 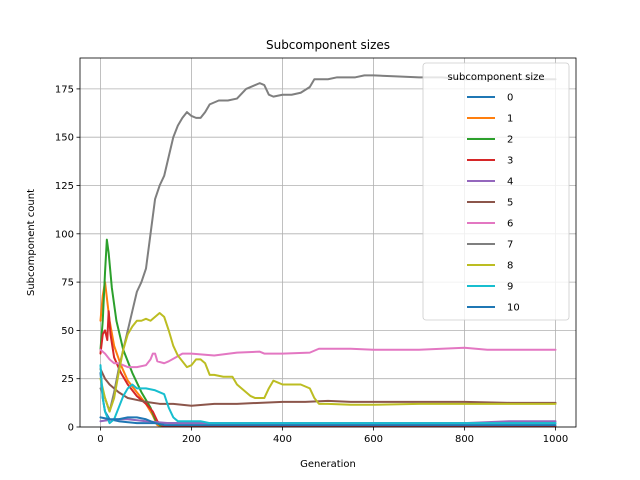 What do you see at coordinates (64, 89) in the screenshot?
I see `y-tick-label: 175` at bounding box center [64, 89].